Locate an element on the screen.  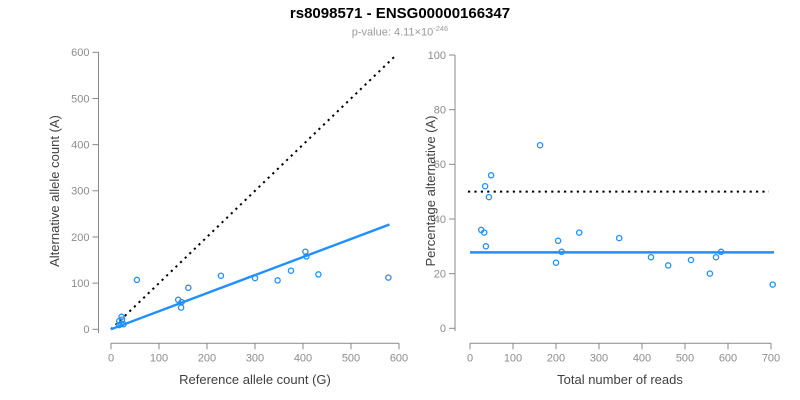
y-axis-tick-label: 300 is located at coordinates (80, 192).